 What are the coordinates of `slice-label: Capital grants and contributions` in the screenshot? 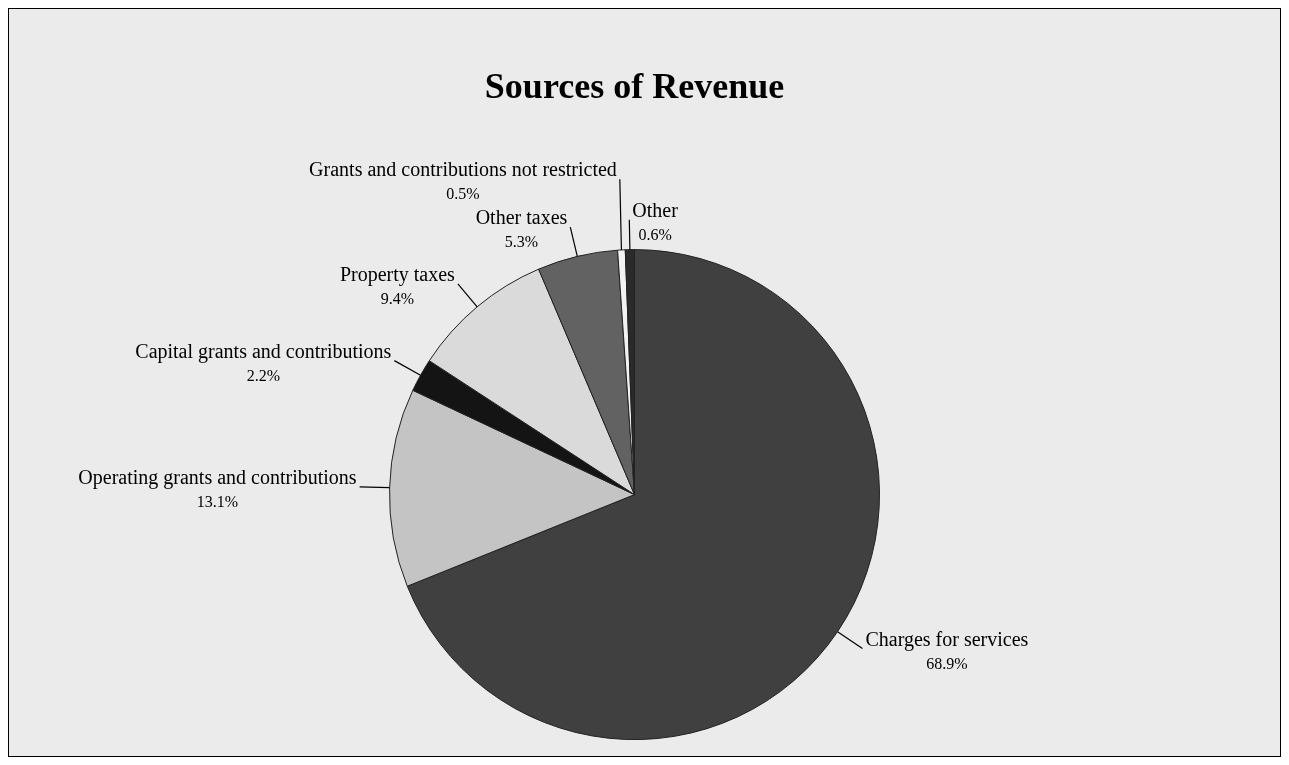 It's located at (263, 351).